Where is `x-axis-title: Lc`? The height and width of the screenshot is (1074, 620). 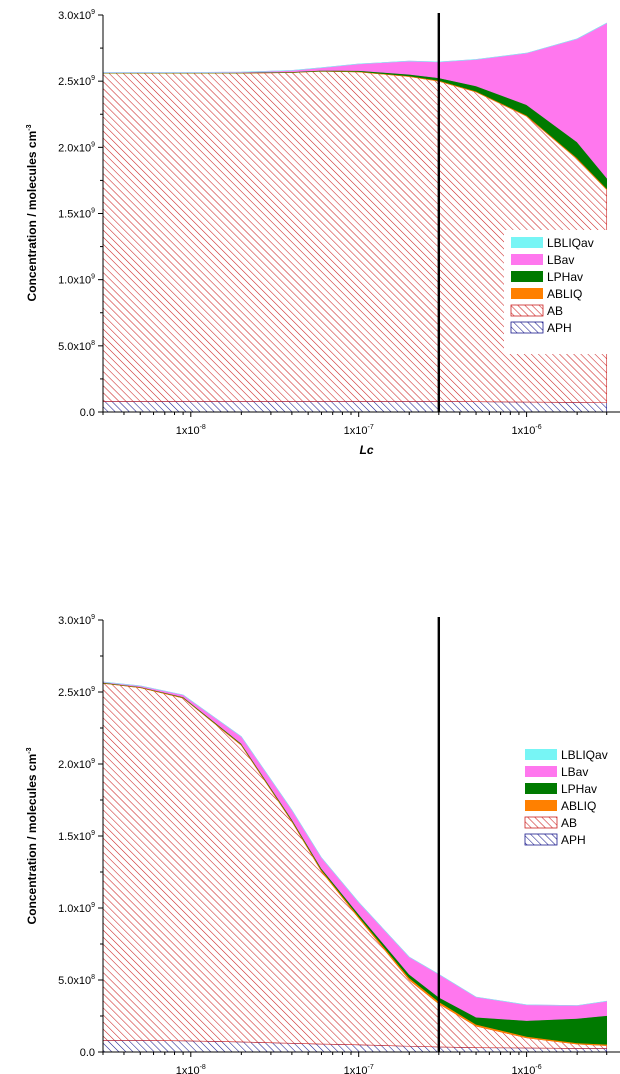
x-axis-title: Lc is located at coordinates (366, 450).